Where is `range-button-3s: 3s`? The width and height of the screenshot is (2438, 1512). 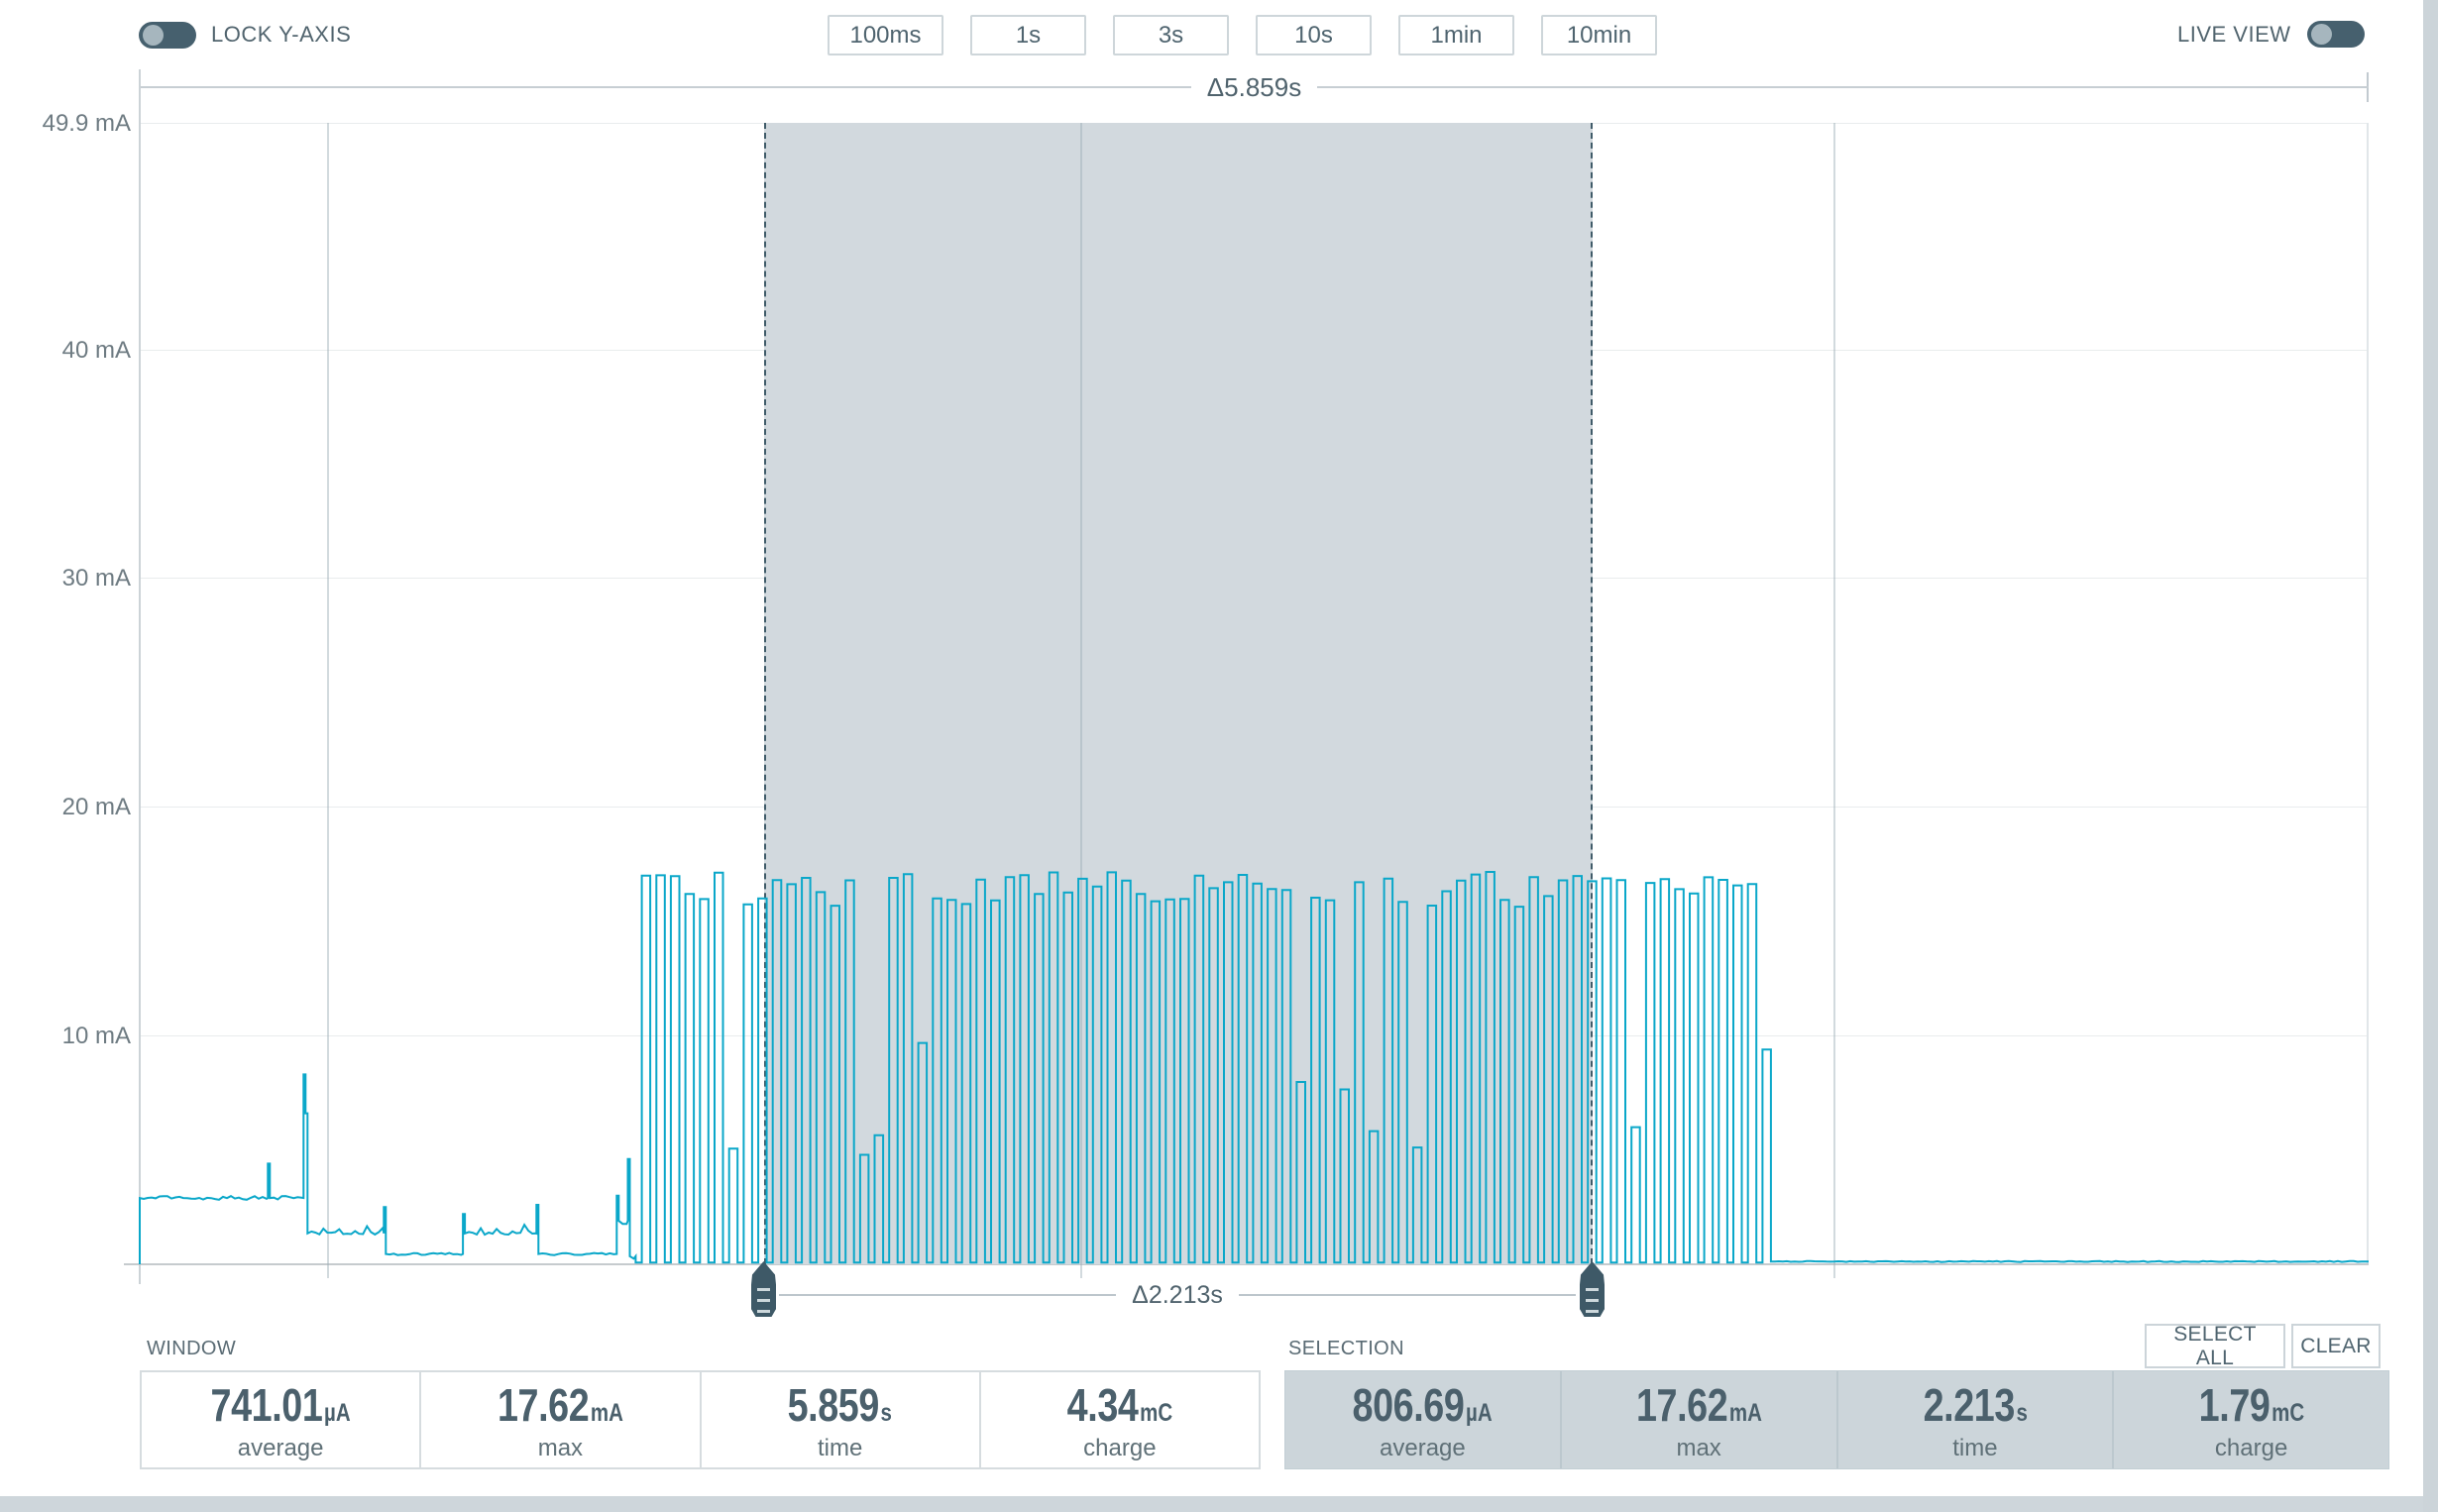
range-button-3s: 3s is located at coordinates (1171, 35).